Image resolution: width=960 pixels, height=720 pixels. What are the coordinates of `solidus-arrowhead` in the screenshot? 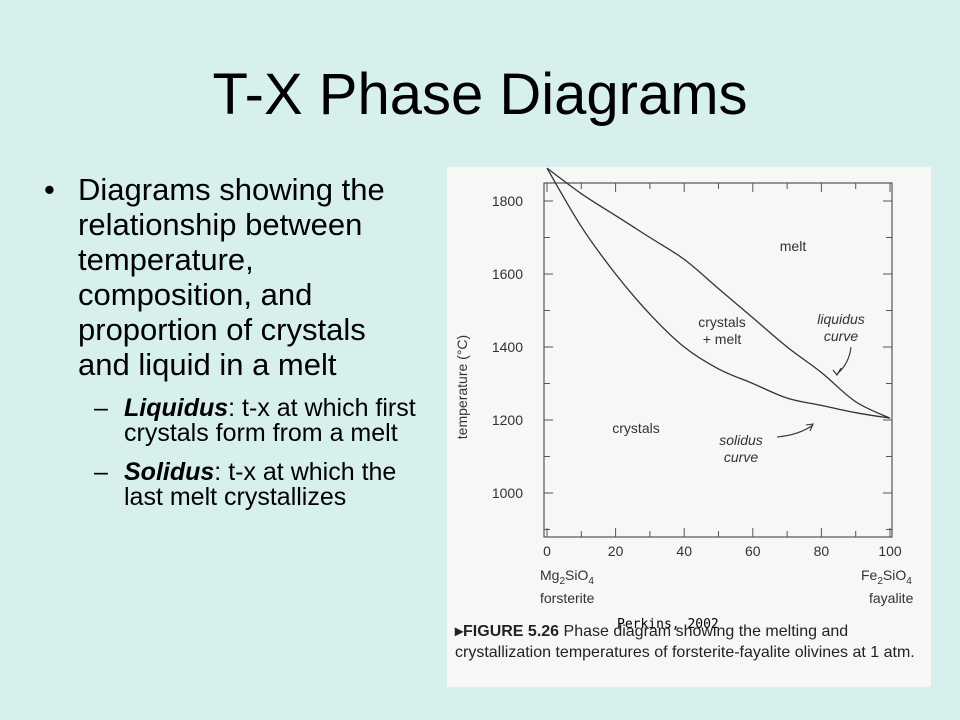 It's located at (809, 427).